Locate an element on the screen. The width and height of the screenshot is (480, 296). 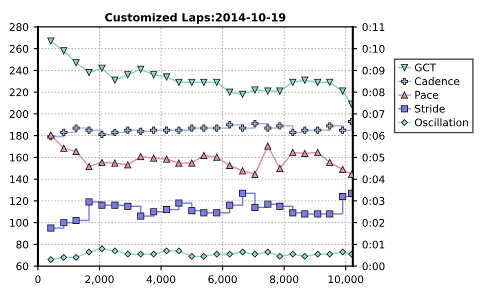
x-tick-label: 0 is located at coordinates (38, 279).